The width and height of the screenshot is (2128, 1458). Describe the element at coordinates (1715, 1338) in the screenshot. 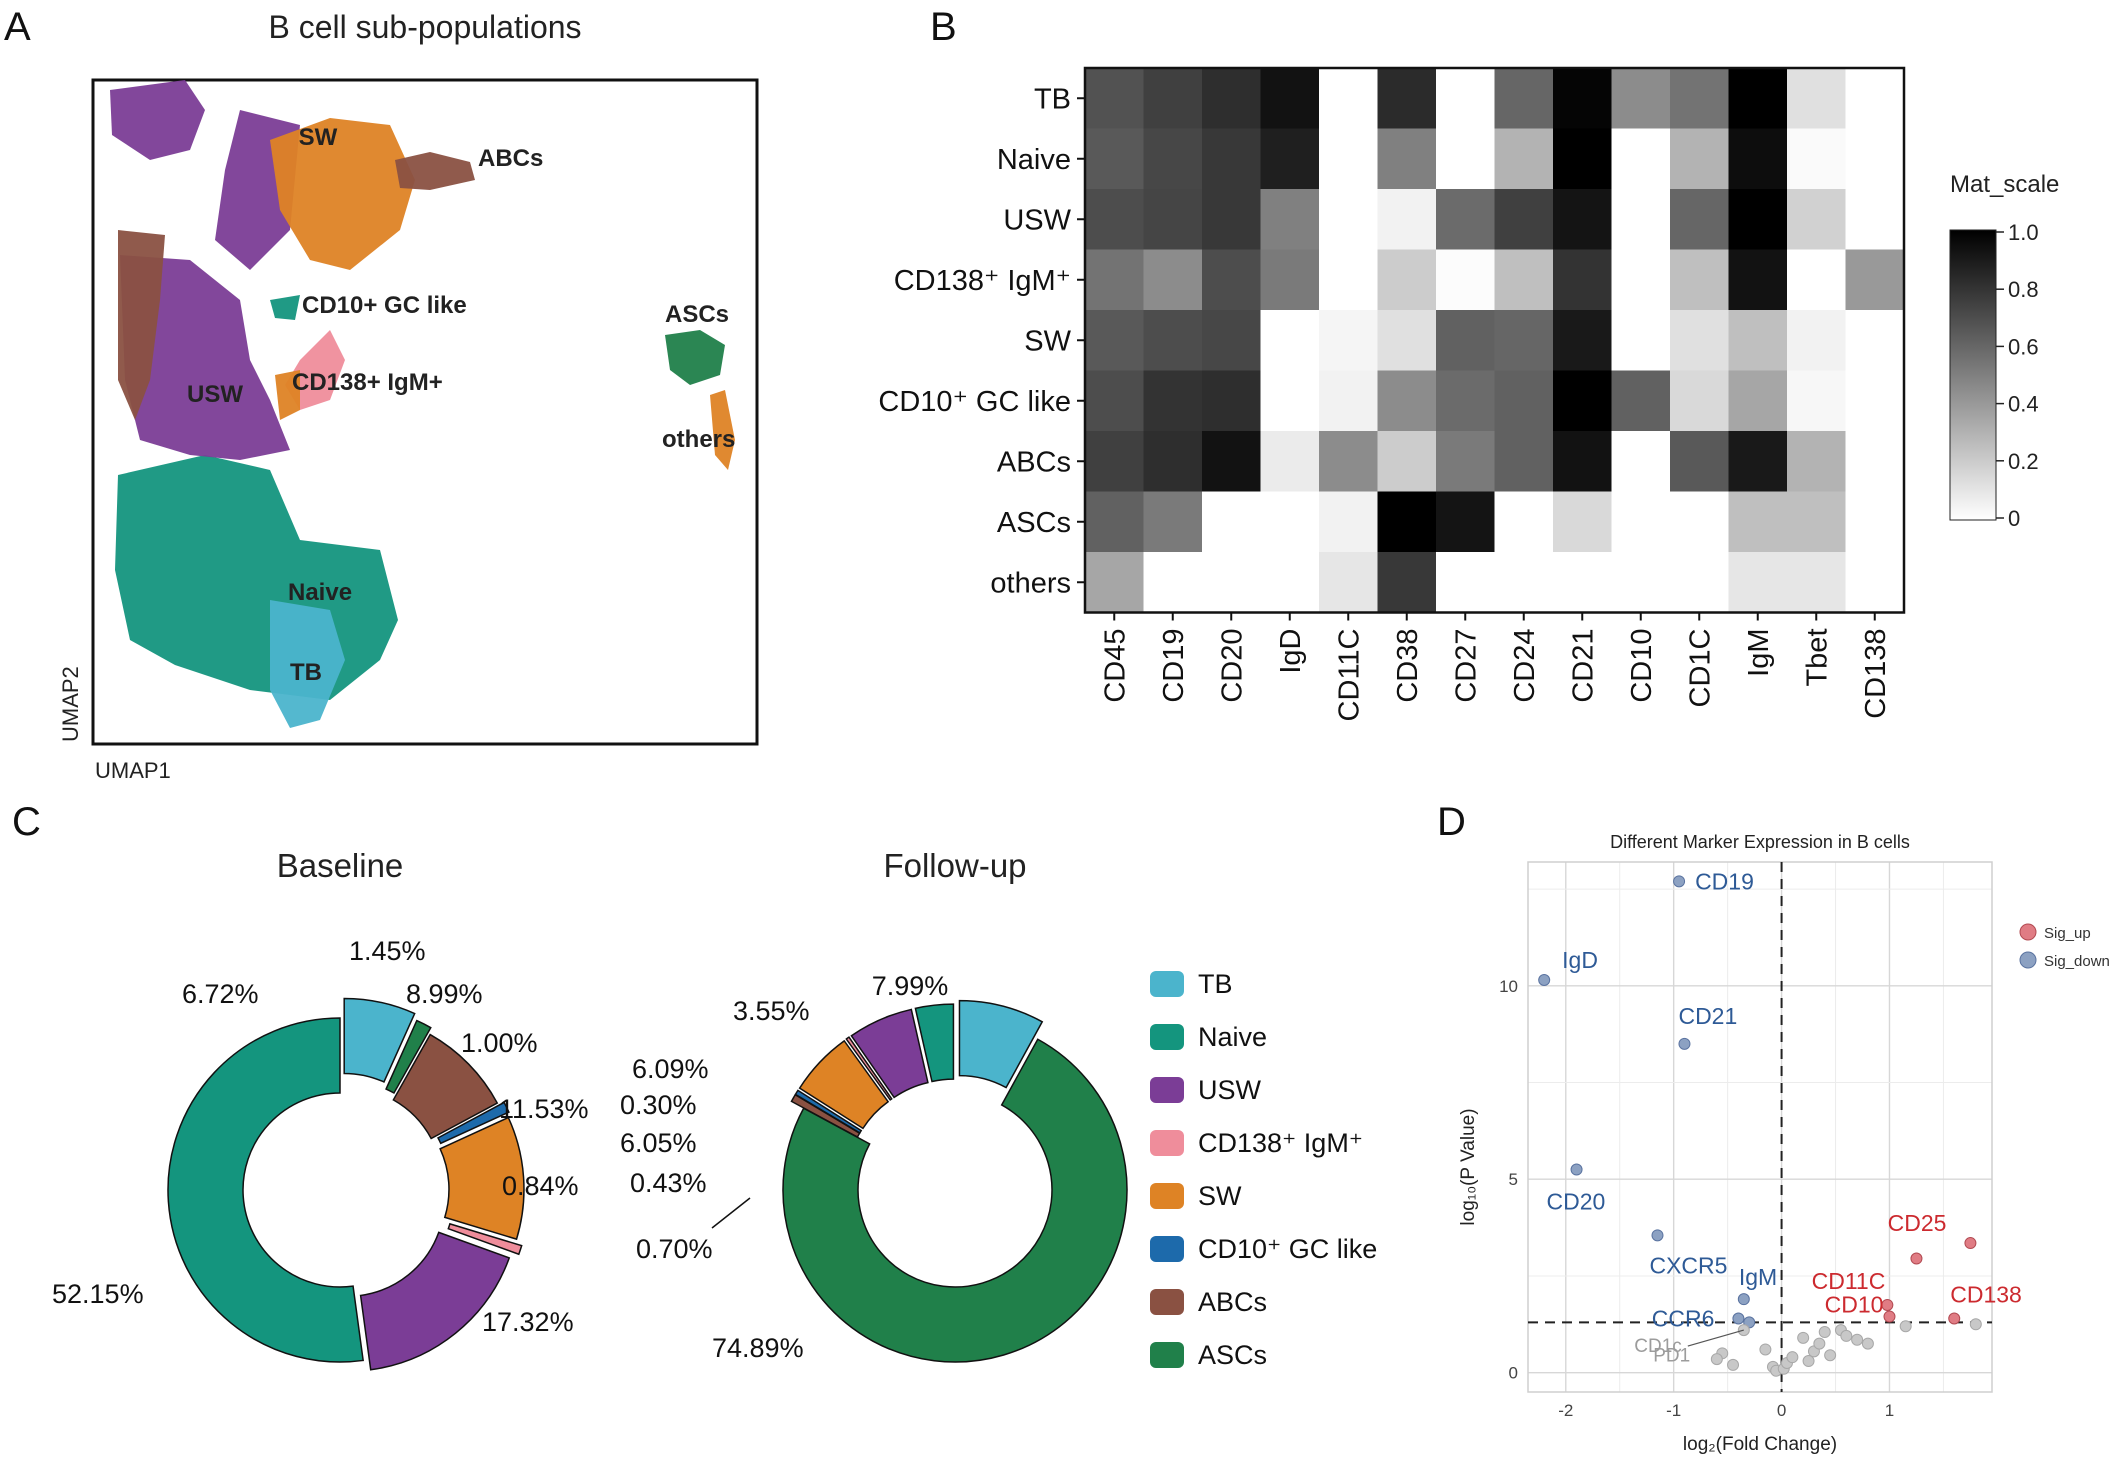

I see `label-leader-line` at that location.